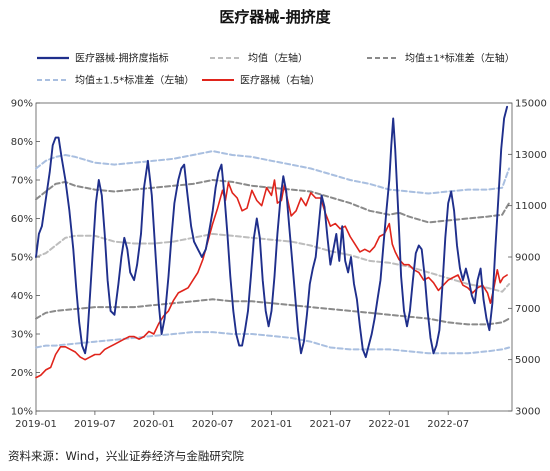  Describe the element at coordinates (22, 181) in the screenshot. I see `left-axis-tick-label: 70%` at that location.